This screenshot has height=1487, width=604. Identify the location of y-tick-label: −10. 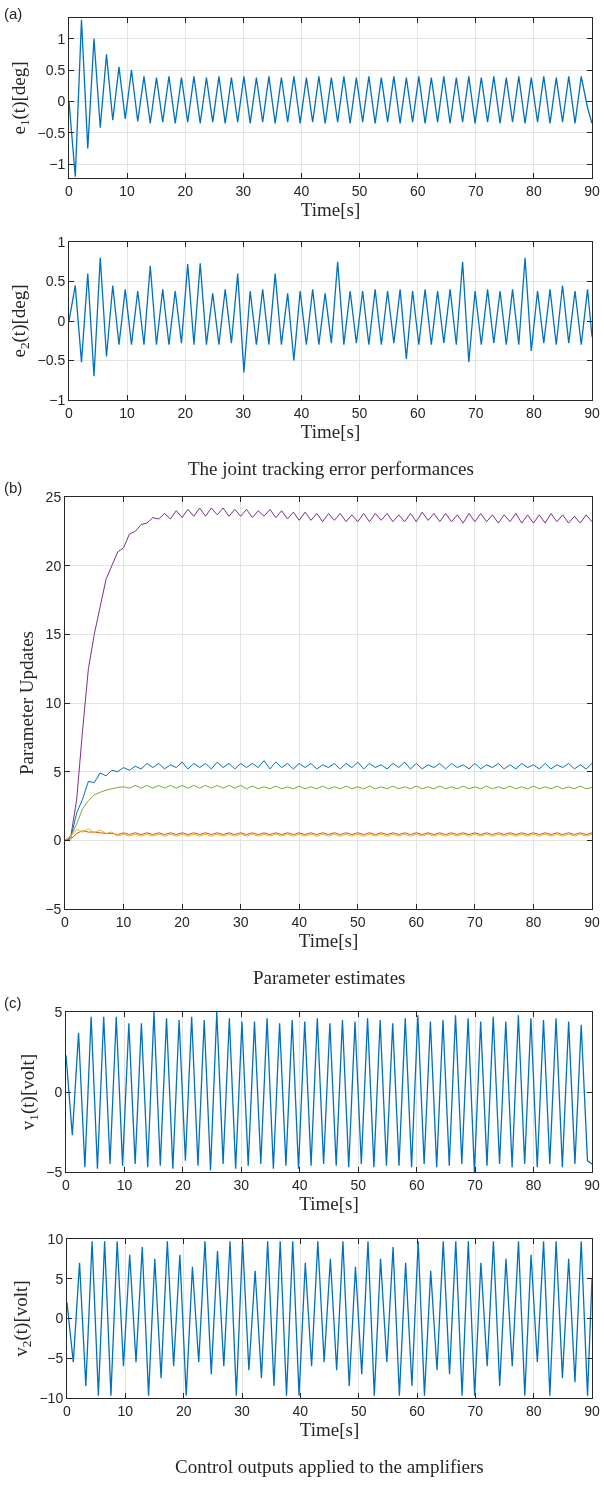
(51, 1397).